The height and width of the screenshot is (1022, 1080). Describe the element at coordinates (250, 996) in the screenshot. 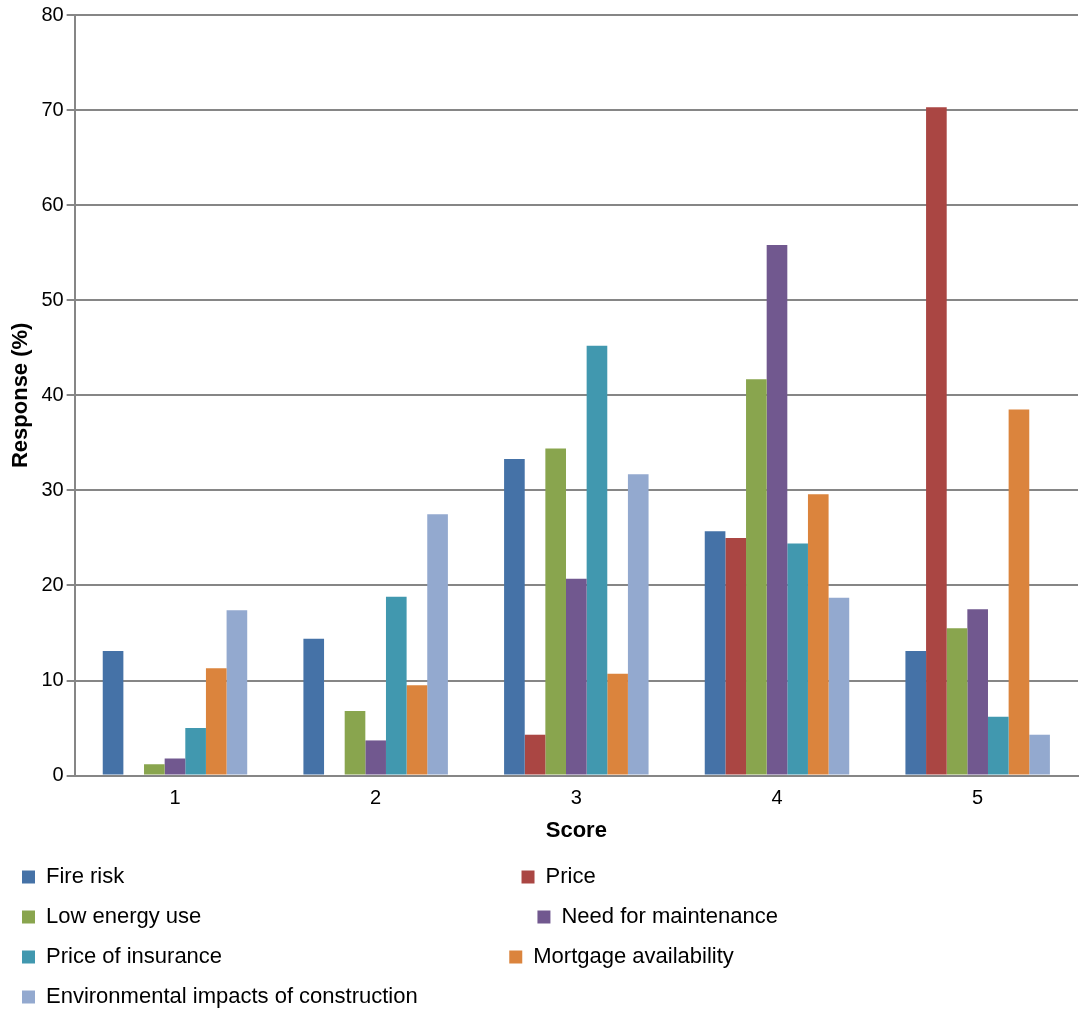

I see `legend-label: Environmental impacts of construction` at that location.